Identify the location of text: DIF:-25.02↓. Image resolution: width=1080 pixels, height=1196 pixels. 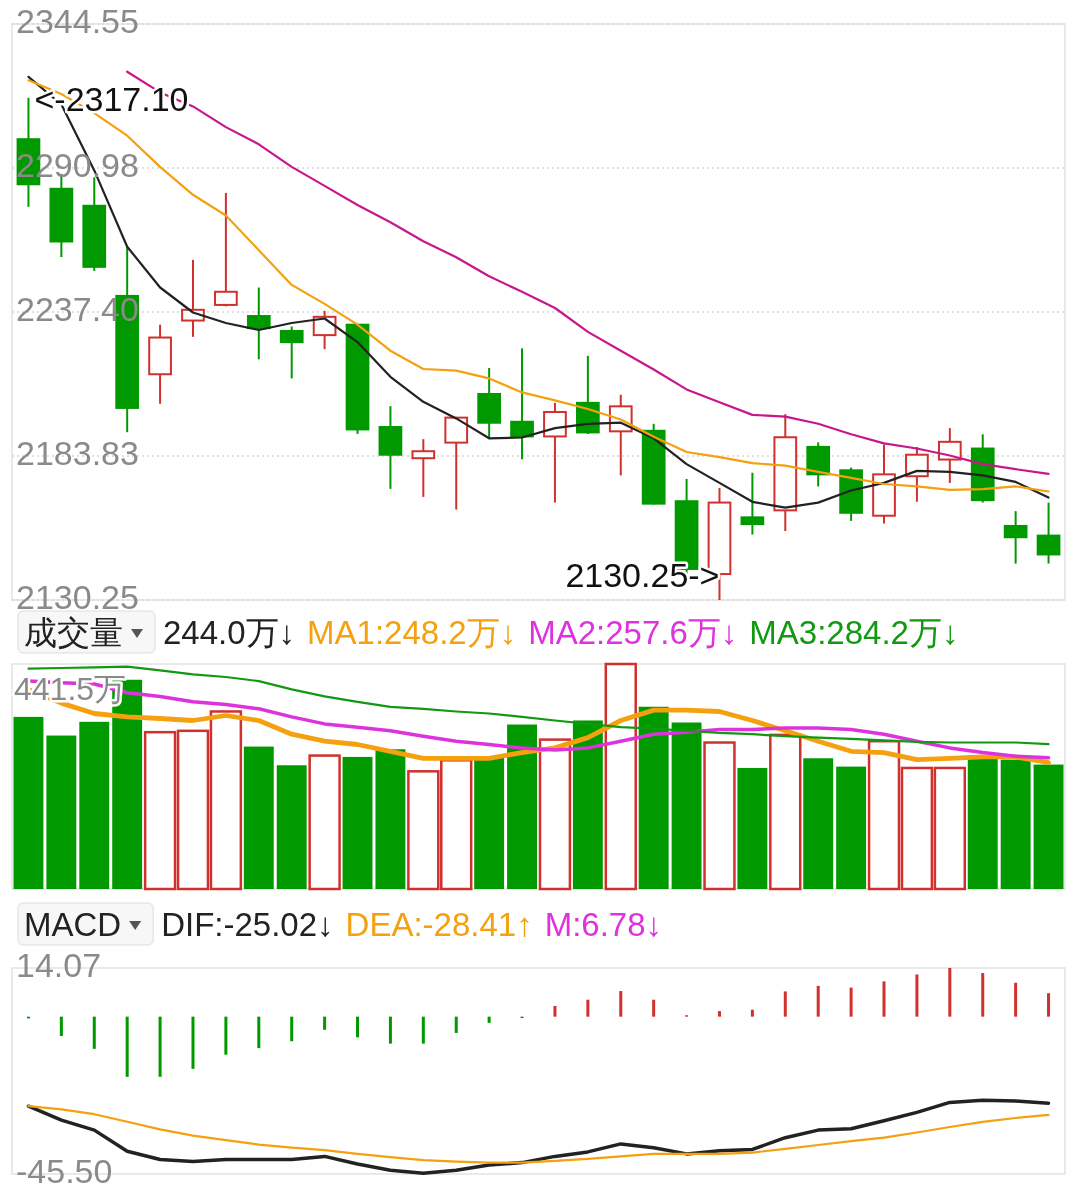
(247, 924).